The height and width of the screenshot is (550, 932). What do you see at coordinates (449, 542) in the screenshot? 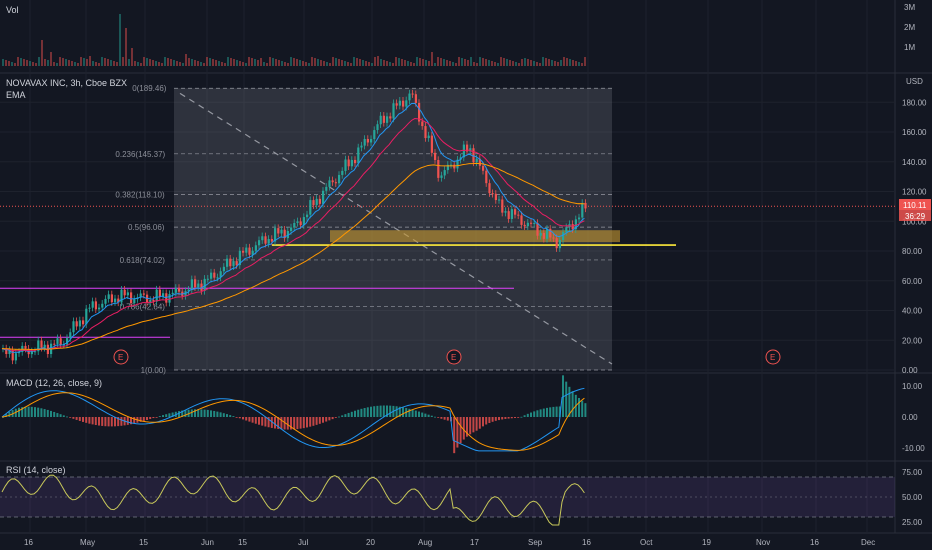
I see `time-axis: 16 May 15 Jun 15 Jul 20 Aug 17 Sep 16 Oct 19 Nov 16 Dec` at bounding box center [449, 542].